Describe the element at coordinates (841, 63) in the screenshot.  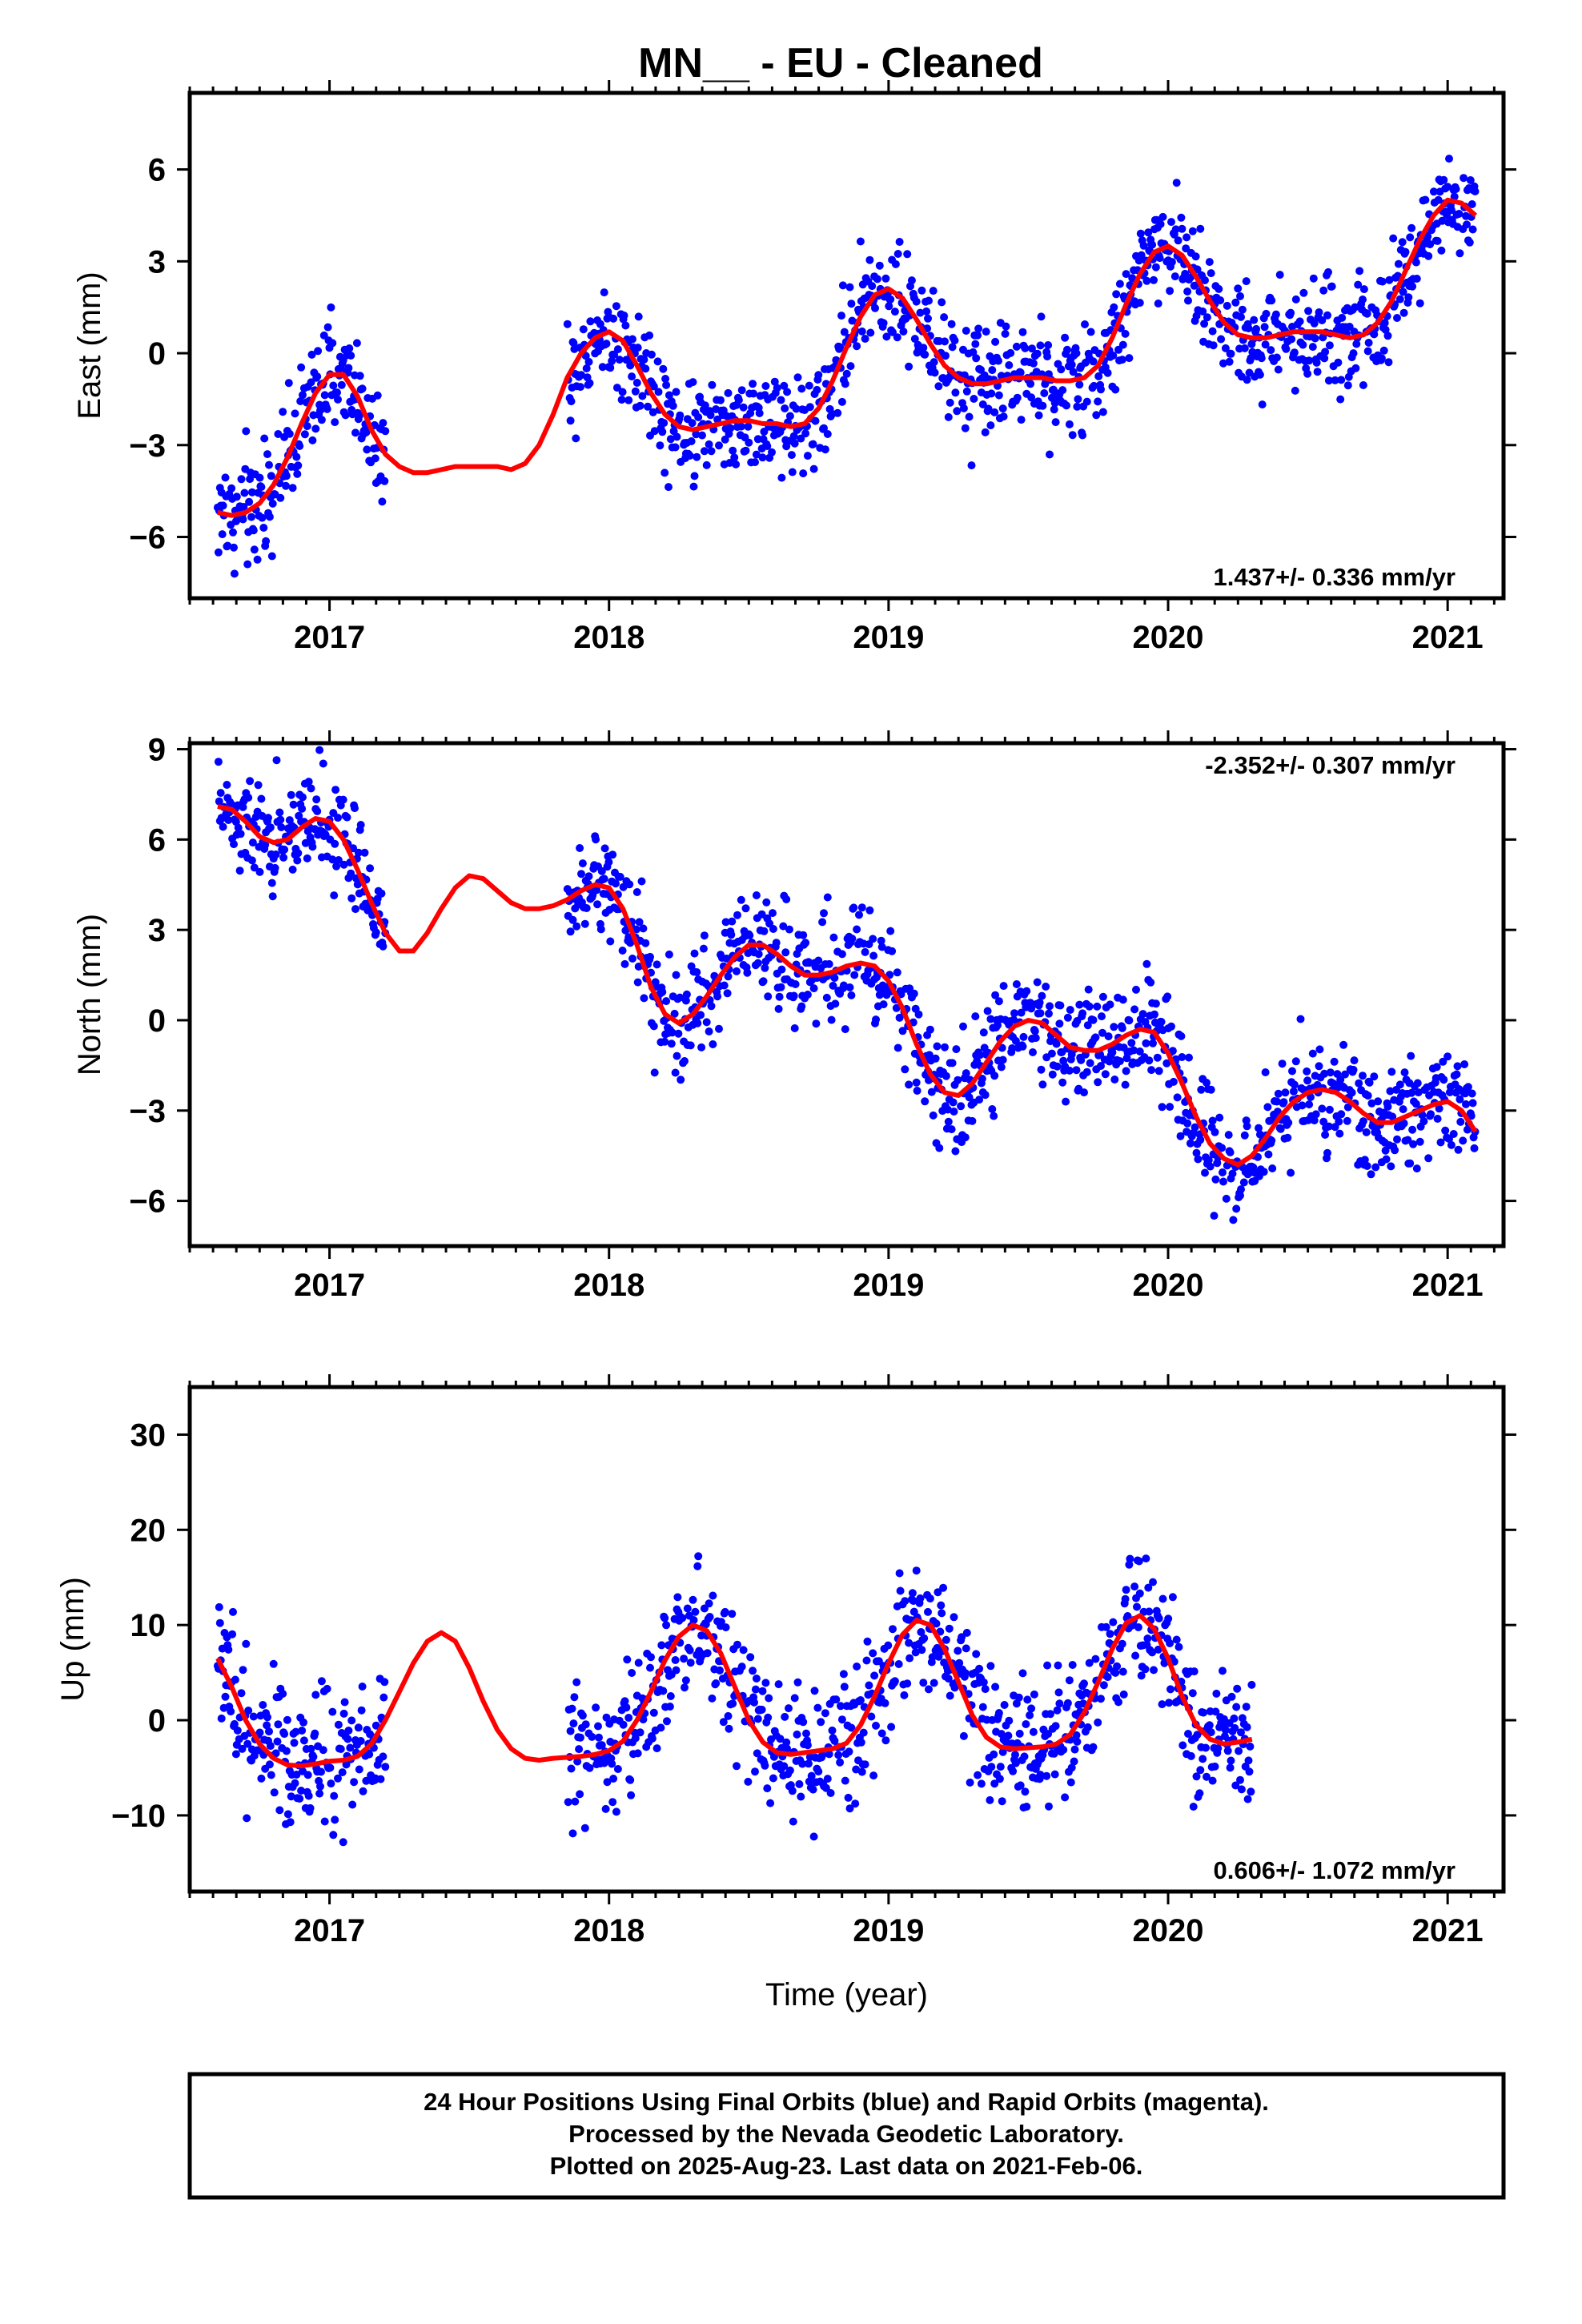
I see `figure-title: MN__ - EU - Cleaned` at that location.